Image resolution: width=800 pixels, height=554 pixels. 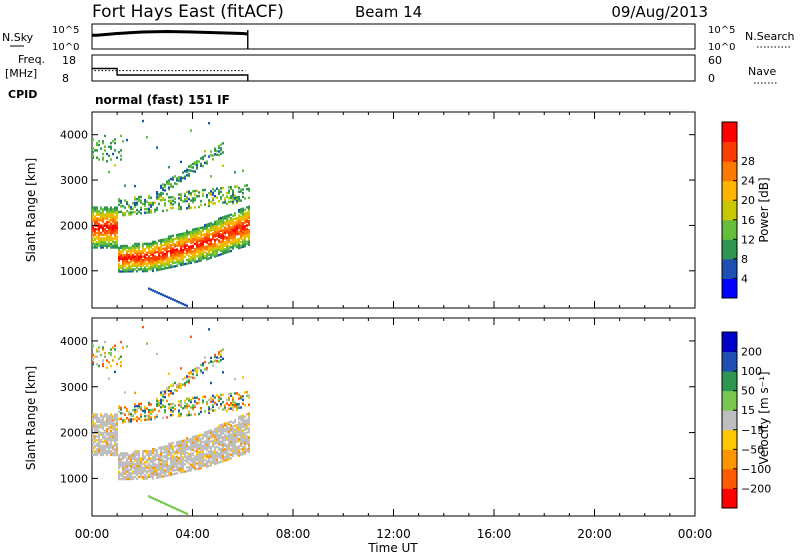 I want to click on velocity-colorbar-segment, so click(x=729, y=459).